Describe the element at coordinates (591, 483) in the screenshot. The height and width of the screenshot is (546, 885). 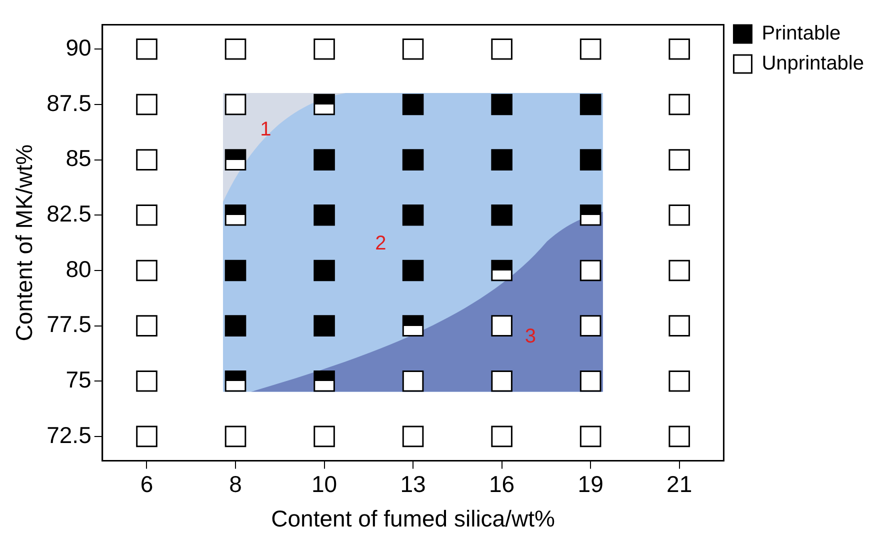
I see `x-tick-label: 19` at that location.